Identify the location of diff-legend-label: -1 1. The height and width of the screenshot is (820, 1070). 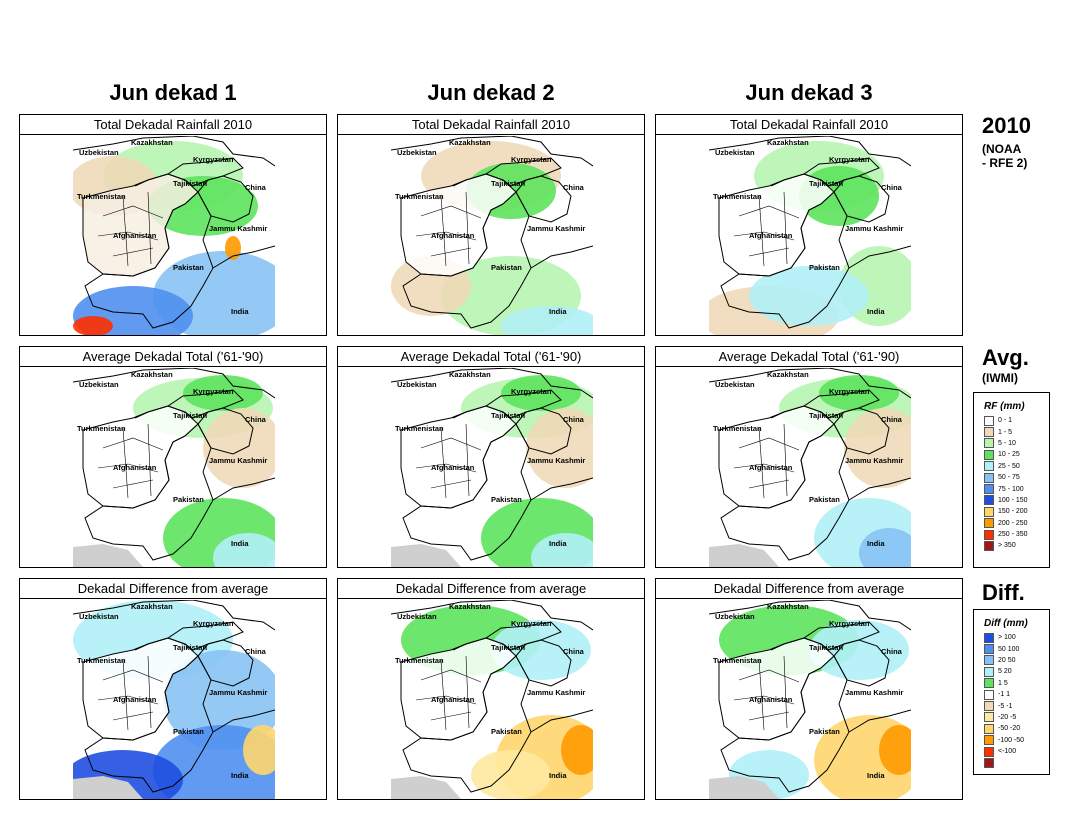
(1004, 695).